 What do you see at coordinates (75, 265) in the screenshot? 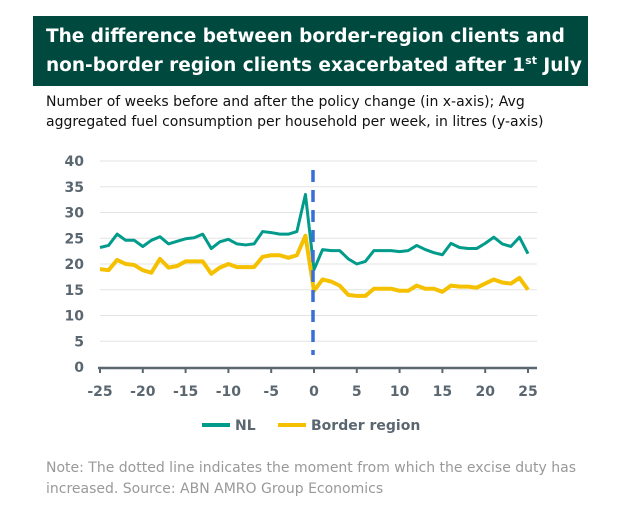
I see `y-tick-label: 20` at bounding box center [75, 265].